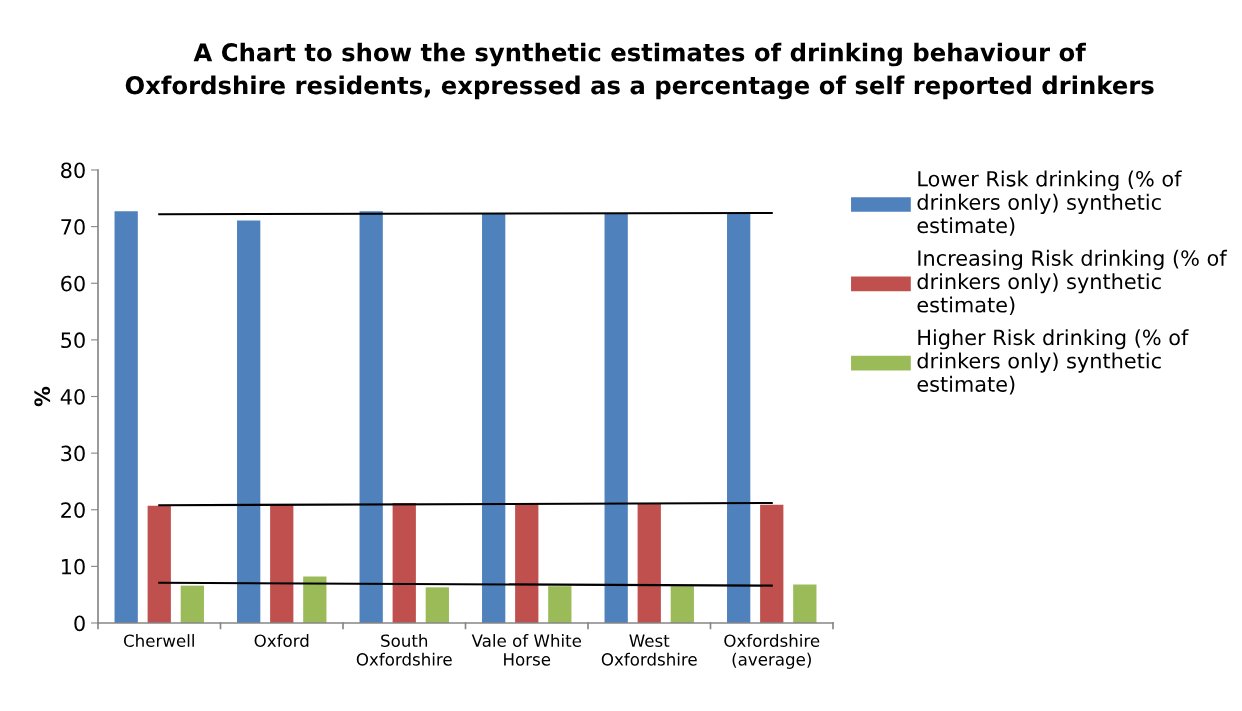  Describe the element at coordinates (772, 651) in the screenshot. I see `x-tick-label: Oxfordshire (average)` at that location.